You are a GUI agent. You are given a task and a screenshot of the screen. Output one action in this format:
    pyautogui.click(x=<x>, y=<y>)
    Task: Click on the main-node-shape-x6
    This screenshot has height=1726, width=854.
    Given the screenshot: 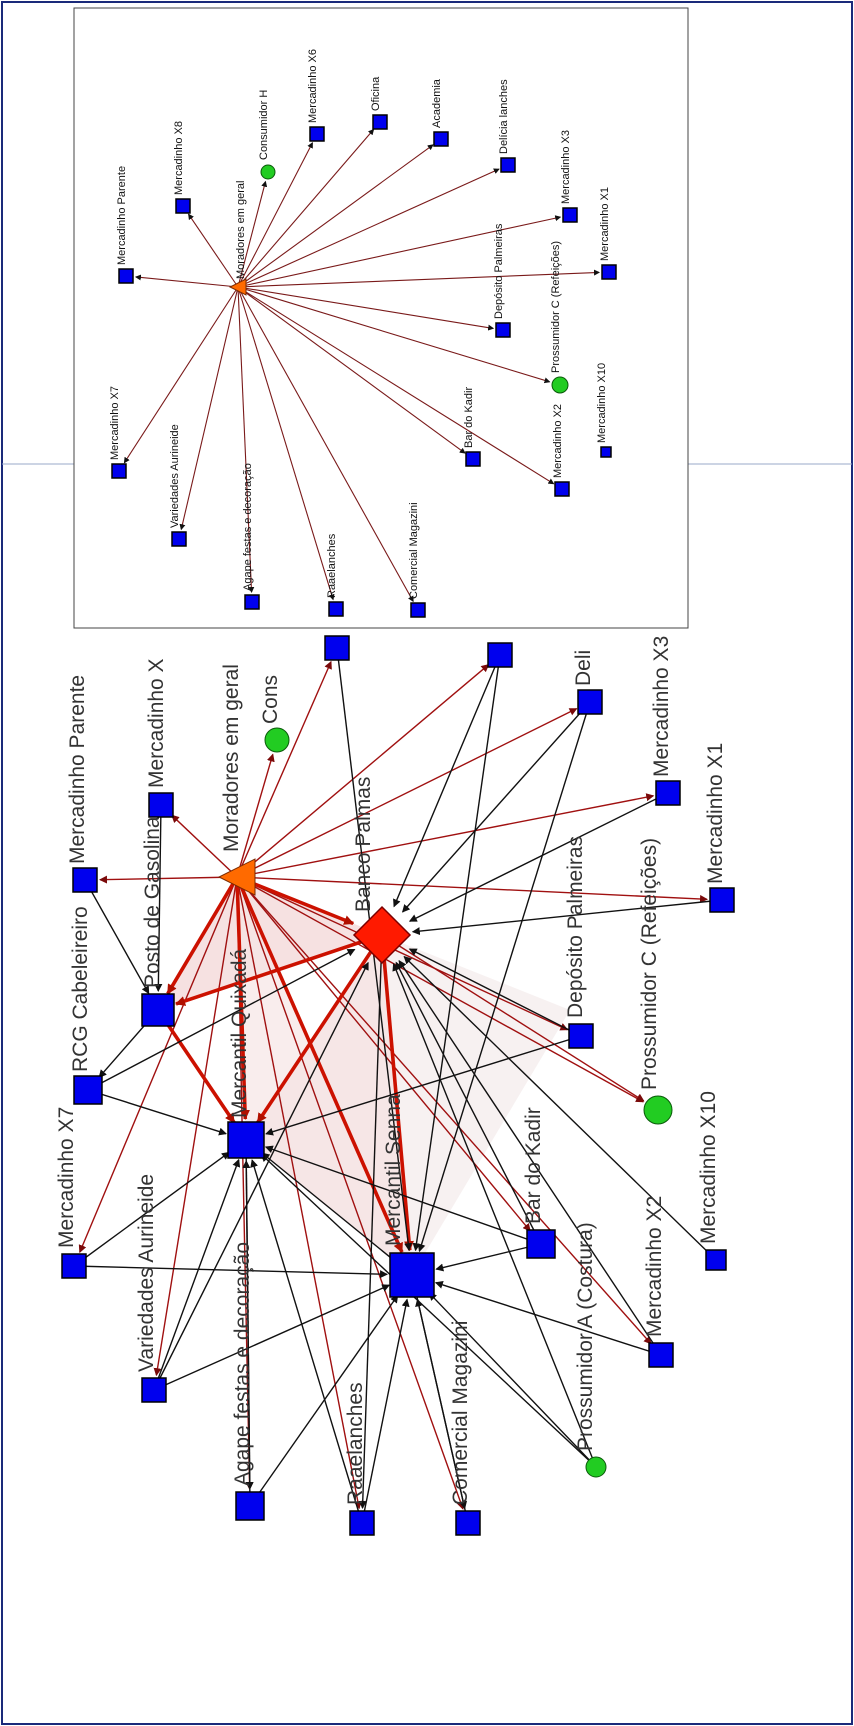 What is the action you would take?
    pyautogui.click(x=337, y=648)
    